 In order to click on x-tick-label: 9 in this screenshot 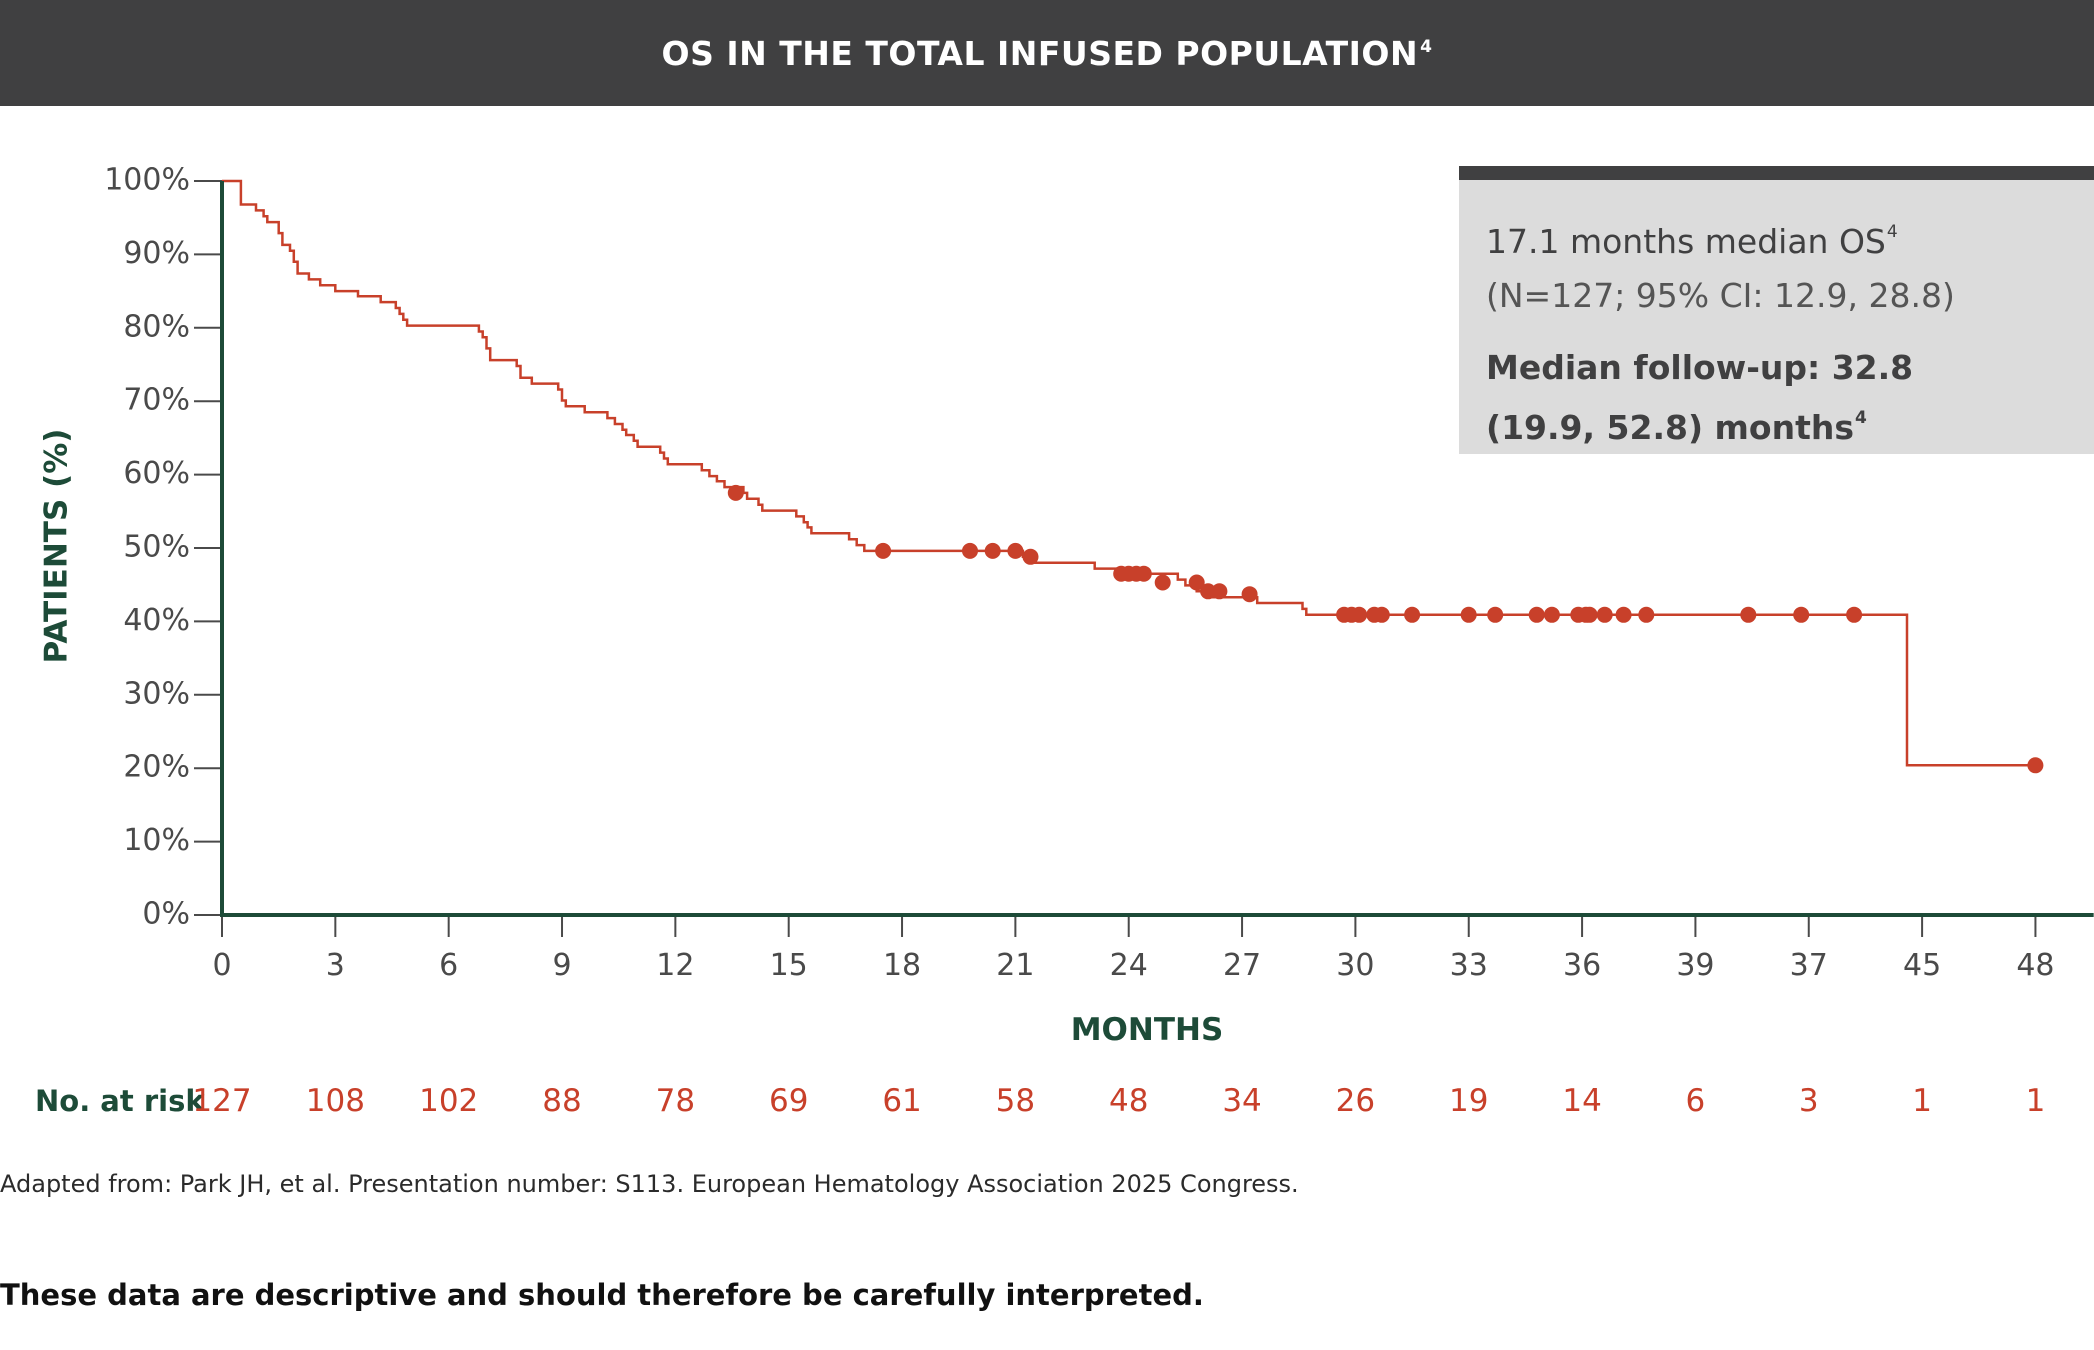, I will do `click(561, 965)`.